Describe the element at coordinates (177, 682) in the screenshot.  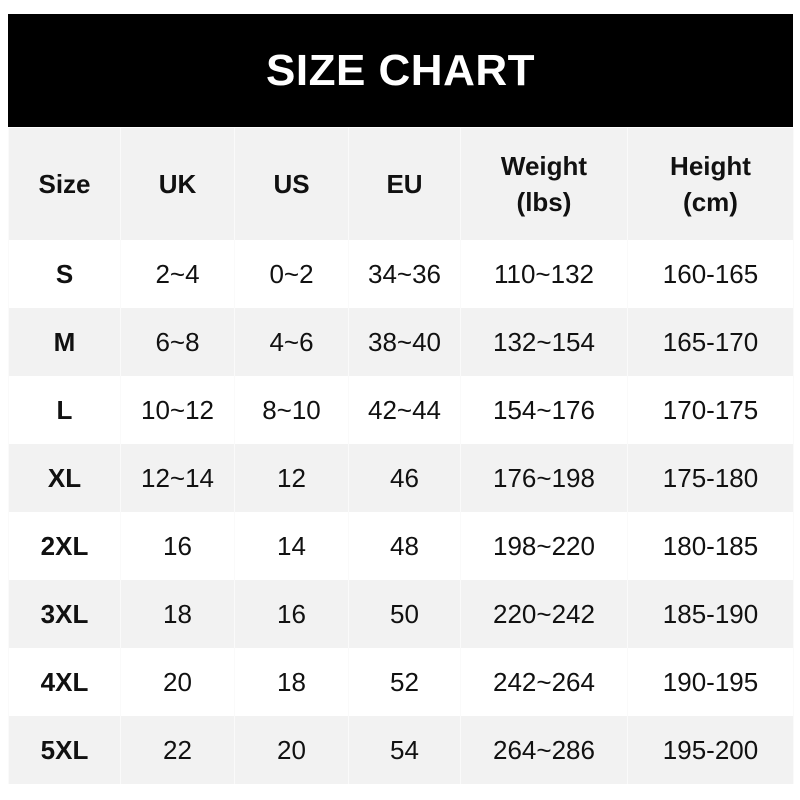
I see `cell-uk: 20` at that location.